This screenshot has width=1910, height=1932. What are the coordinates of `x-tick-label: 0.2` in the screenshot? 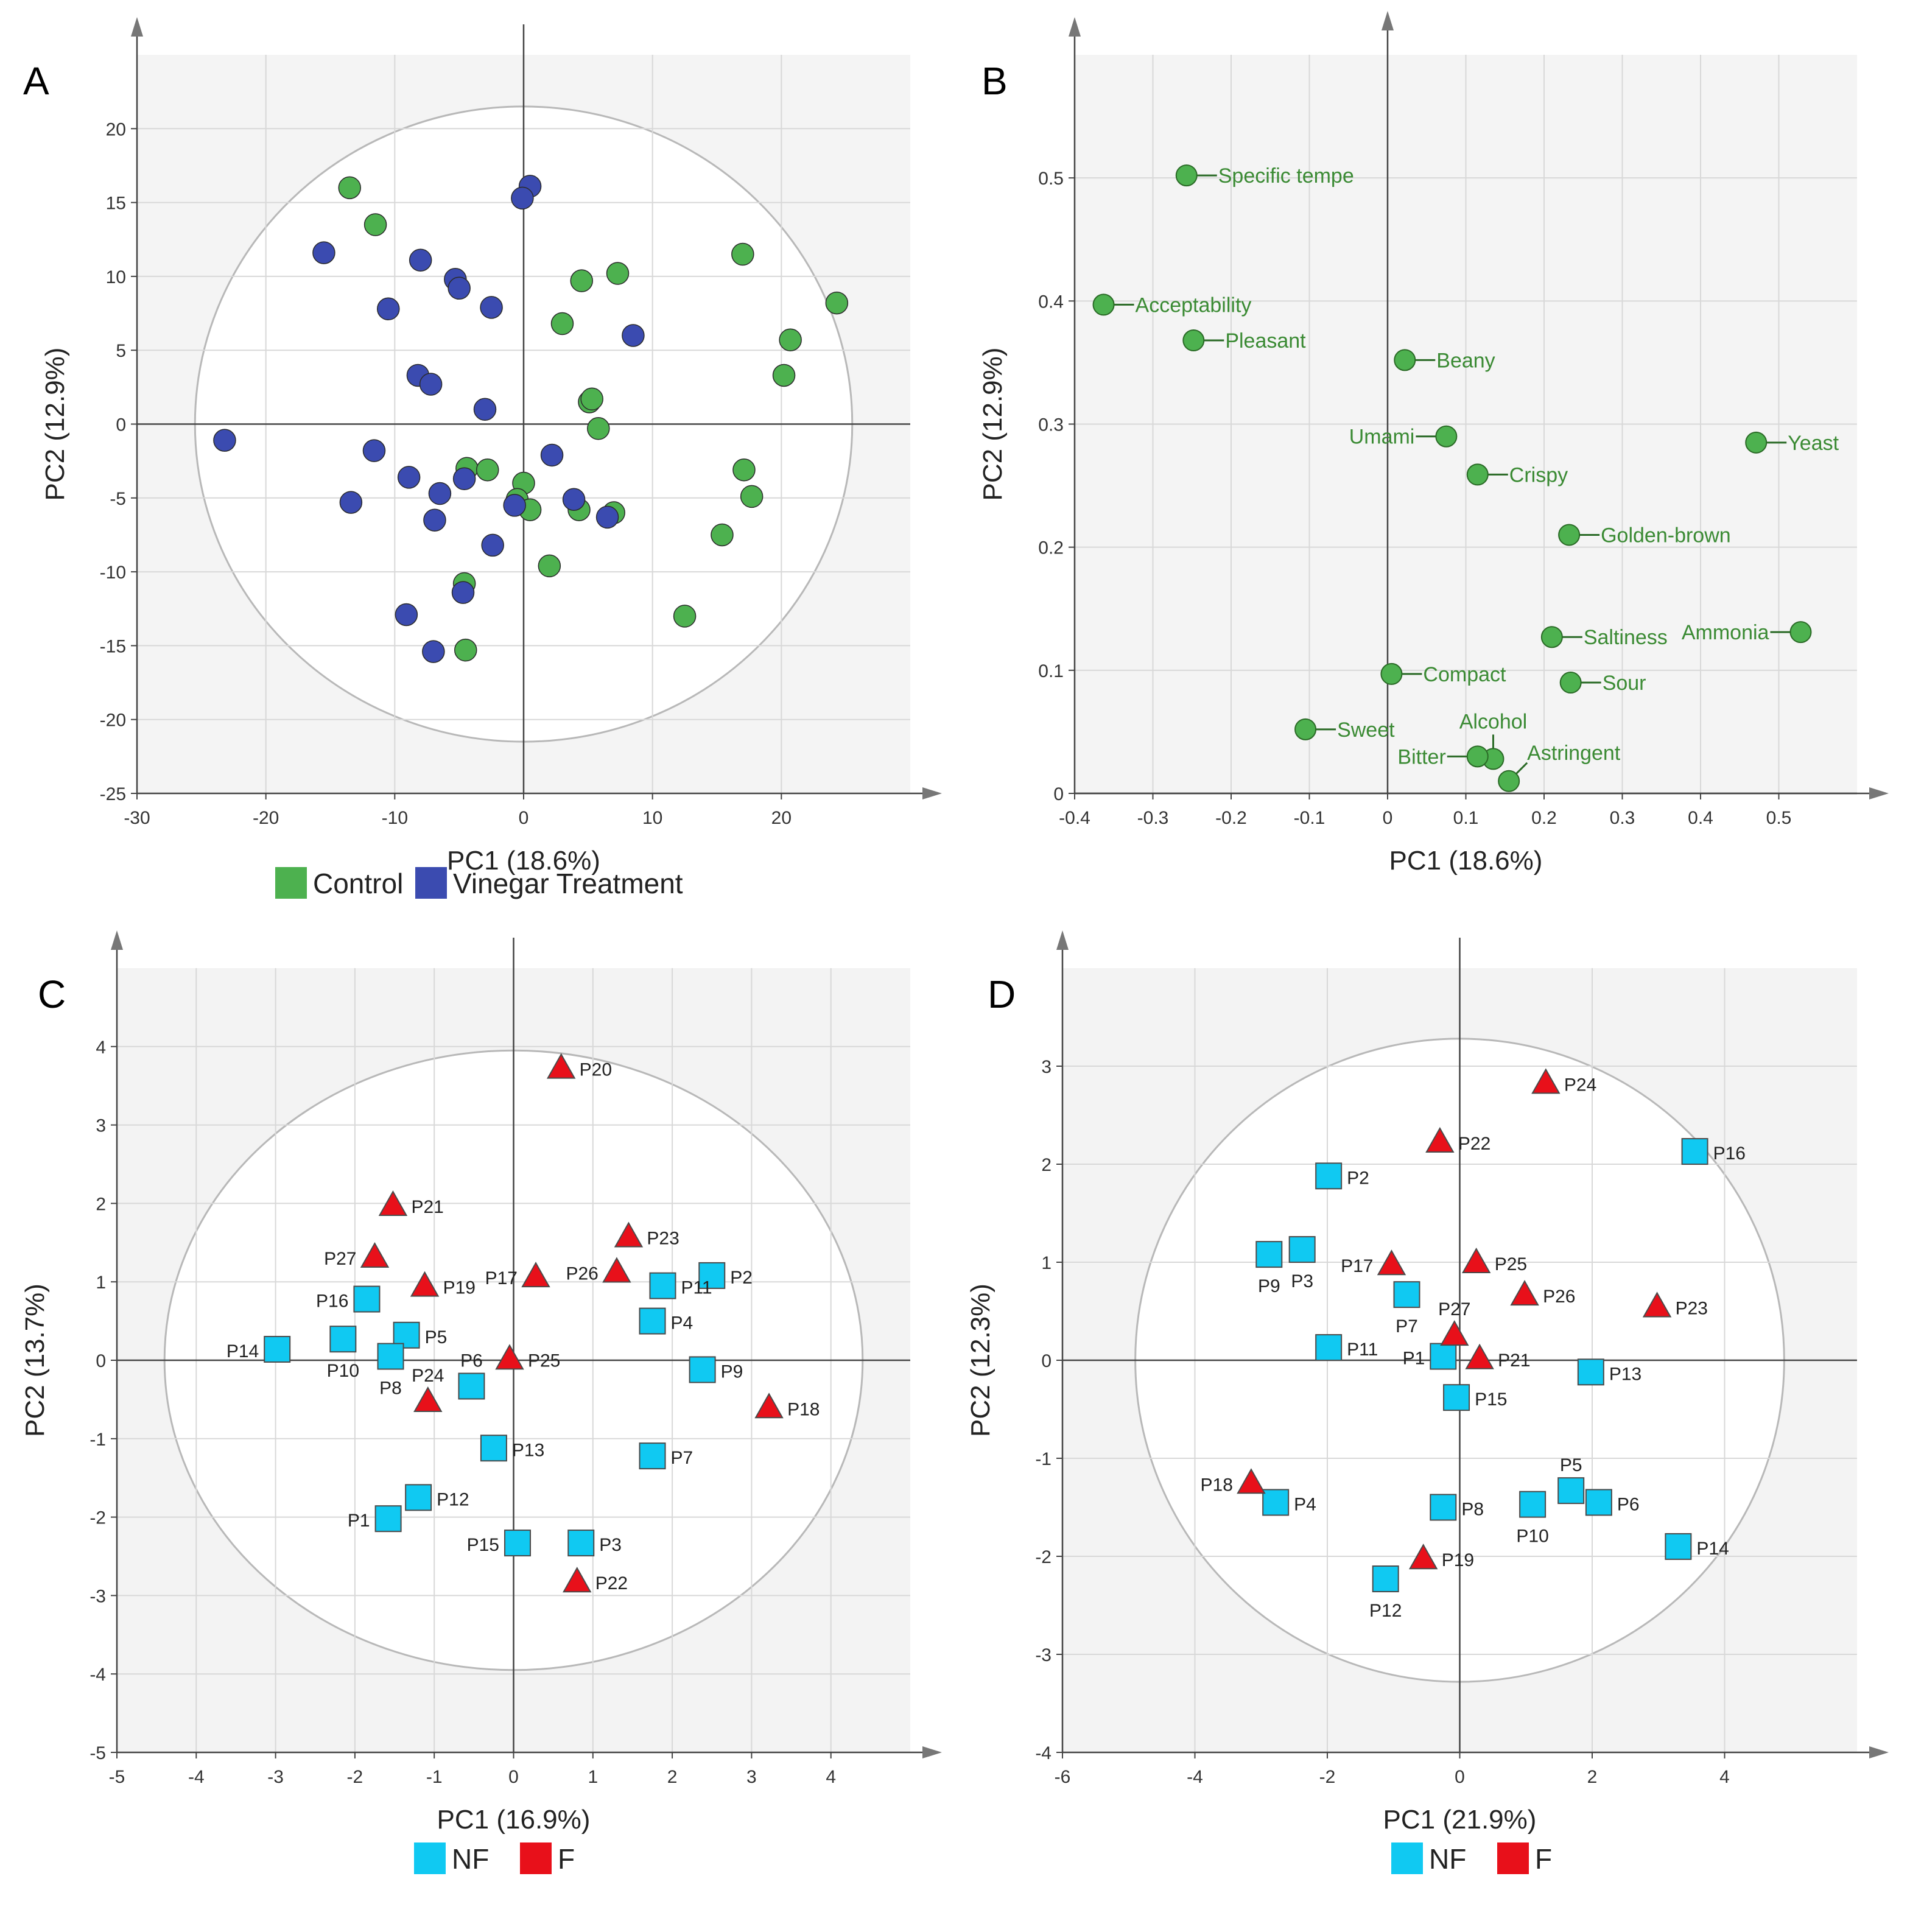 It's located at (1544, 818).